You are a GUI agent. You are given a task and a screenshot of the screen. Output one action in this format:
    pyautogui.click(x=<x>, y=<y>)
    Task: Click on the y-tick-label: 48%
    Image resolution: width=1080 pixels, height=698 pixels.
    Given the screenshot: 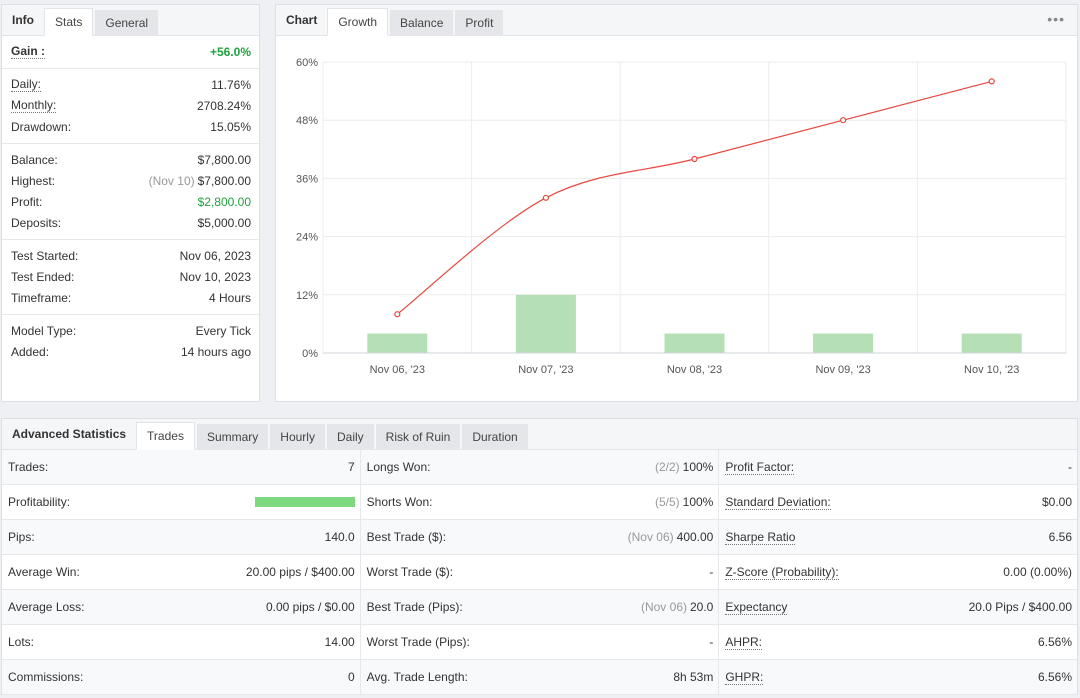 What is the action you would take?
    pyautogui.click(x=307, y=121)
    